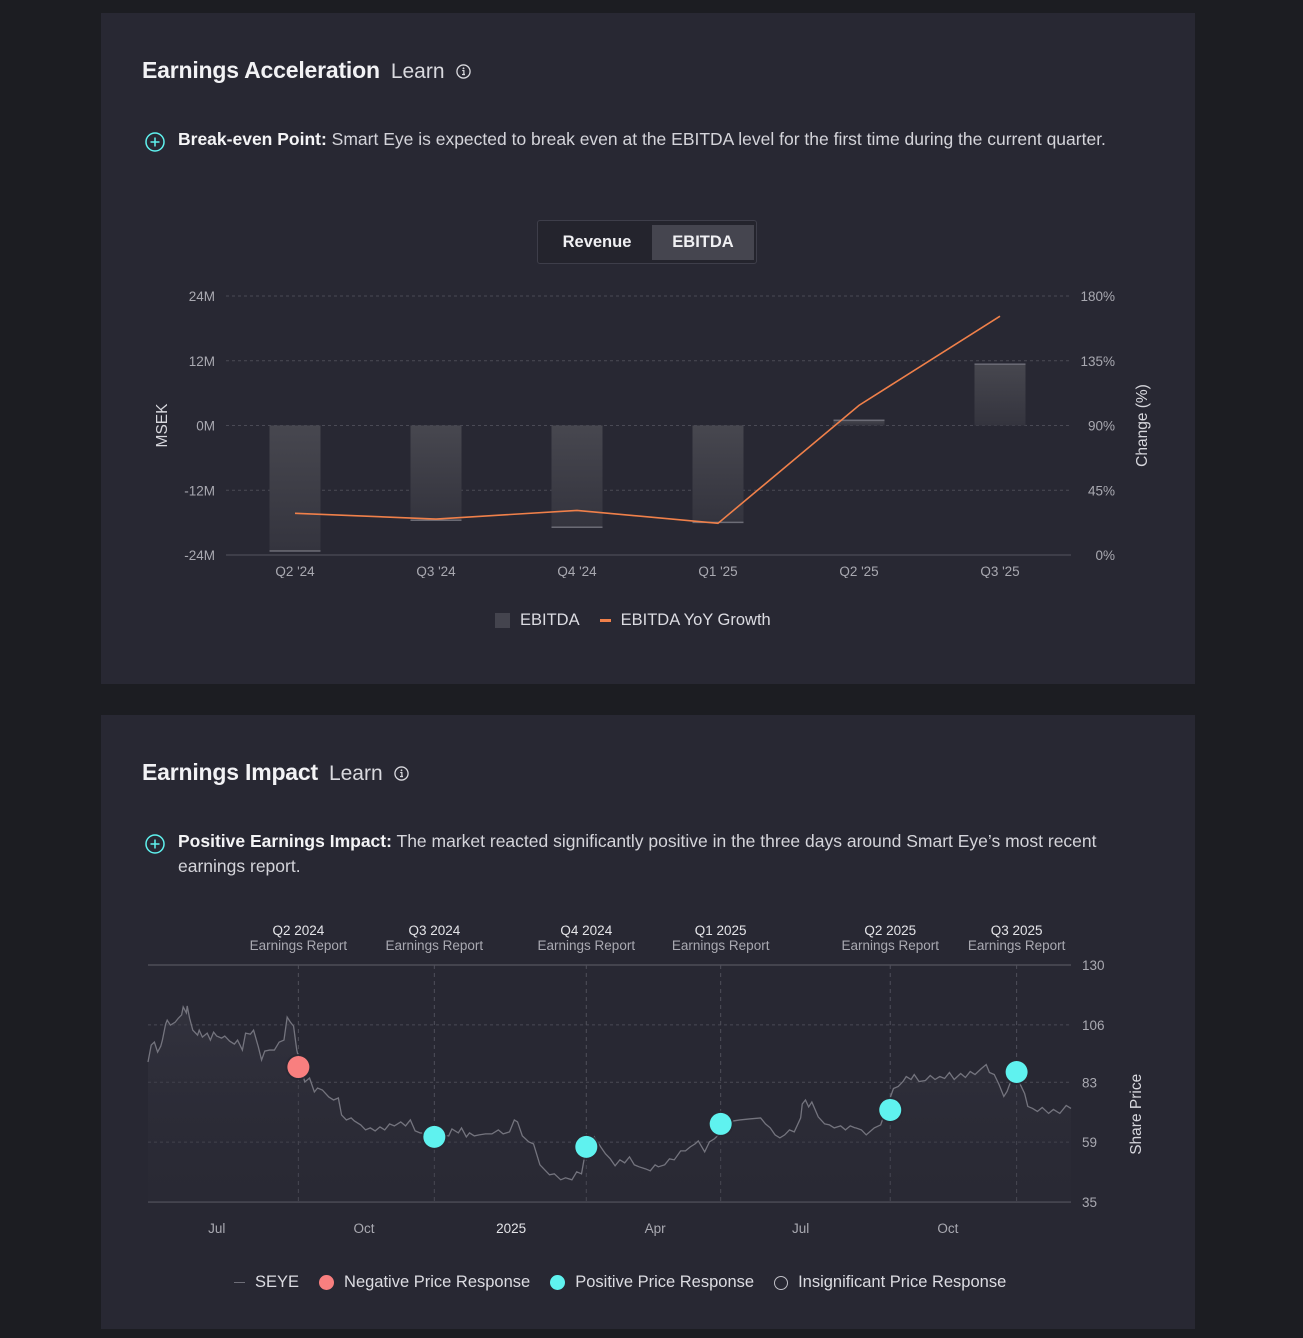  Describe the element at coordinates (647, 242) in the screenshot. I see `metric-toggle: Revenue EBITDA` at that location.